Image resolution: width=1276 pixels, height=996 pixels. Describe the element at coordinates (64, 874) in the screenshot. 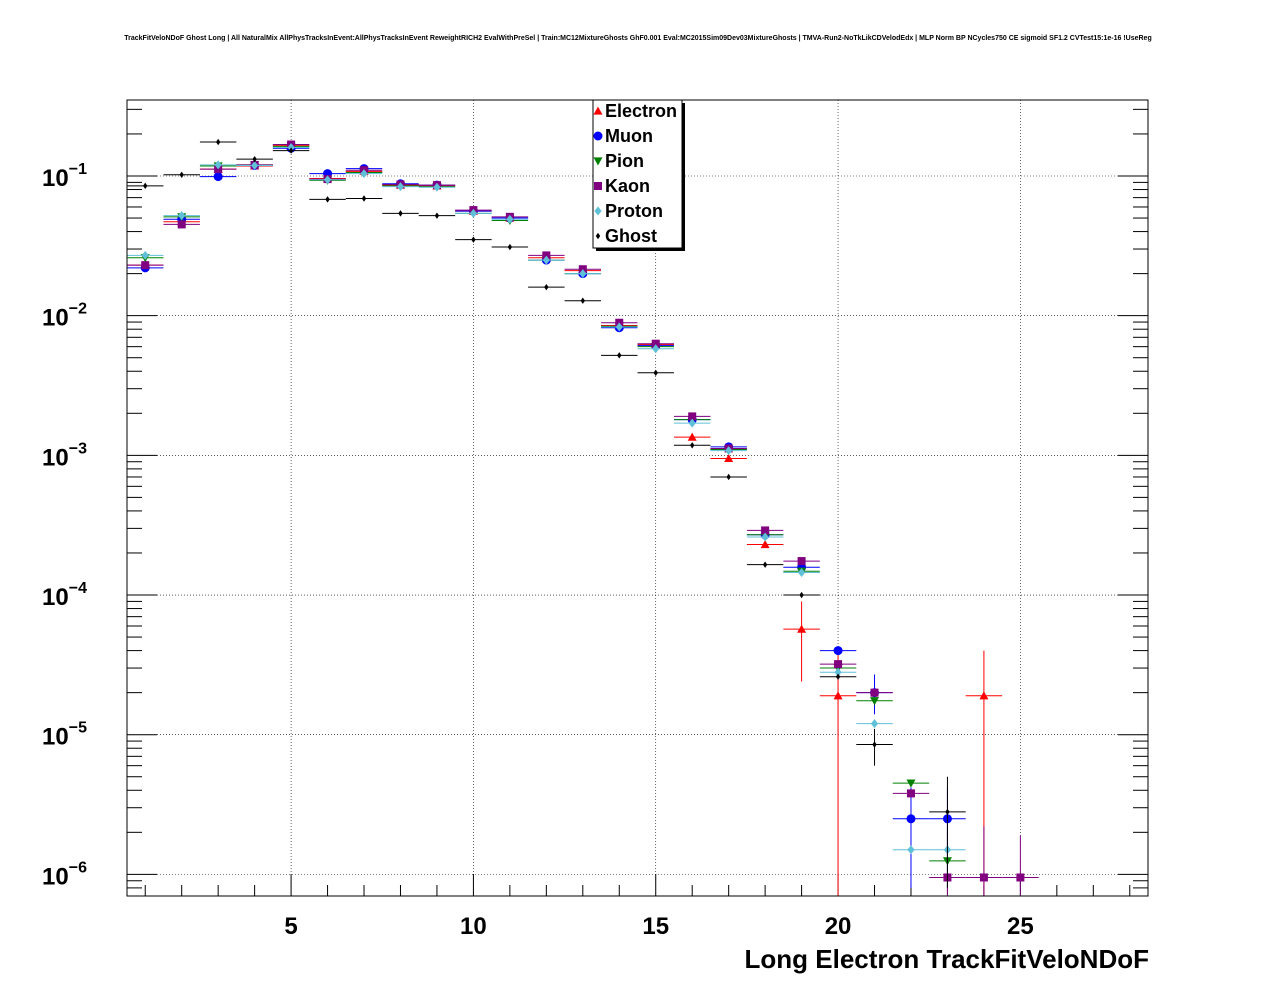

I see `y-tick-label: 10⁻⁶` at that location.